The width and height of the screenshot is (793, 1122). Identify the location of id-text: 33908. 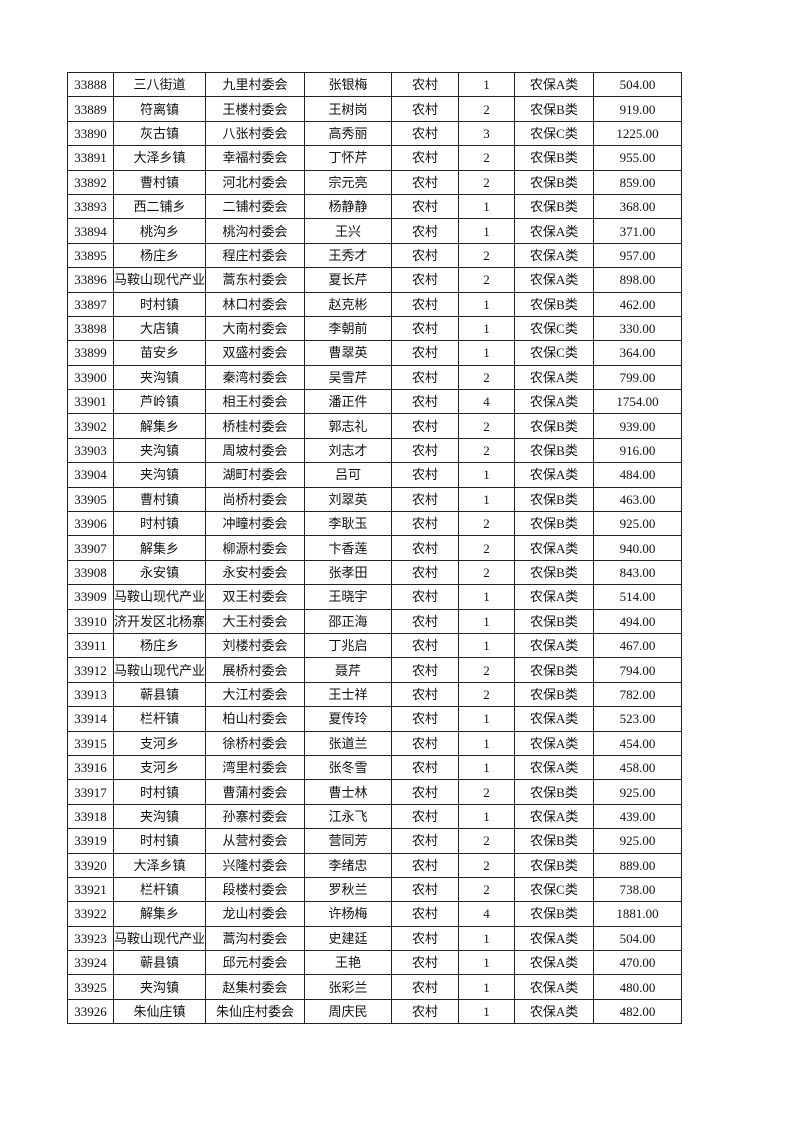
(90, 572).